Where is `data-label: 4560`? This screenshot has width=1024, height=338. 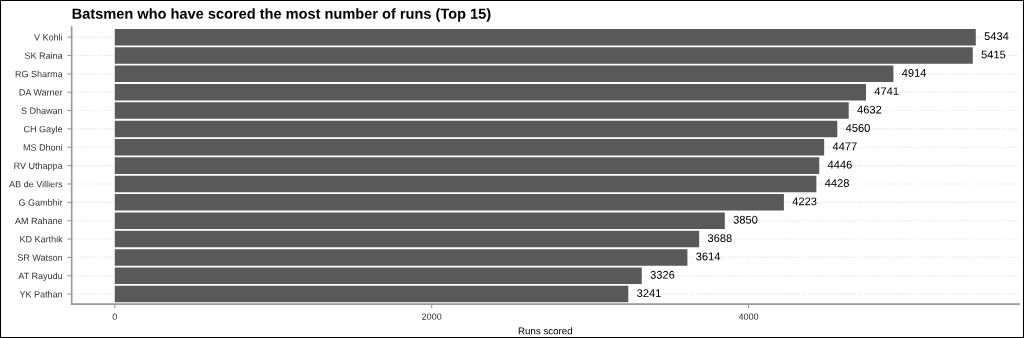
data-label: 4560 is located at coordinates (857, 128).